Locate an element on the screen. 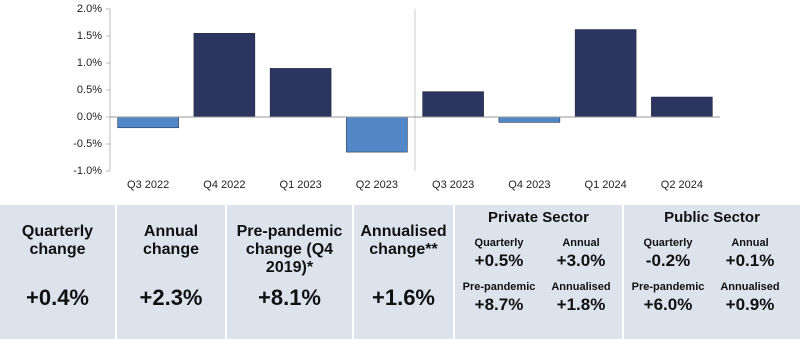 This screenshot has width=800, height=339. stat-value: +1.6% is located at coordinates (403, 297).